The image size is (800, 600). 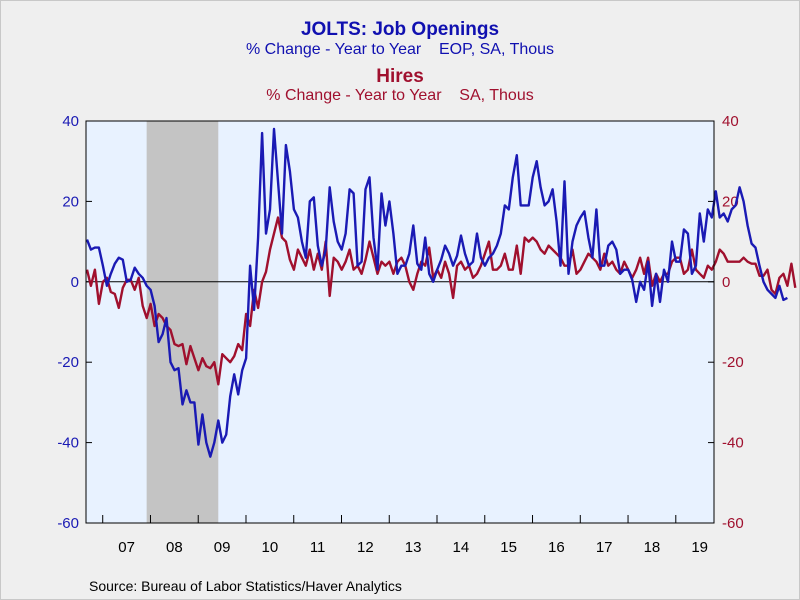 What do you see at coordinates (652, 547) in the screenshot?
I see `x-tick-label: 18` at bounding box center [652, 547].